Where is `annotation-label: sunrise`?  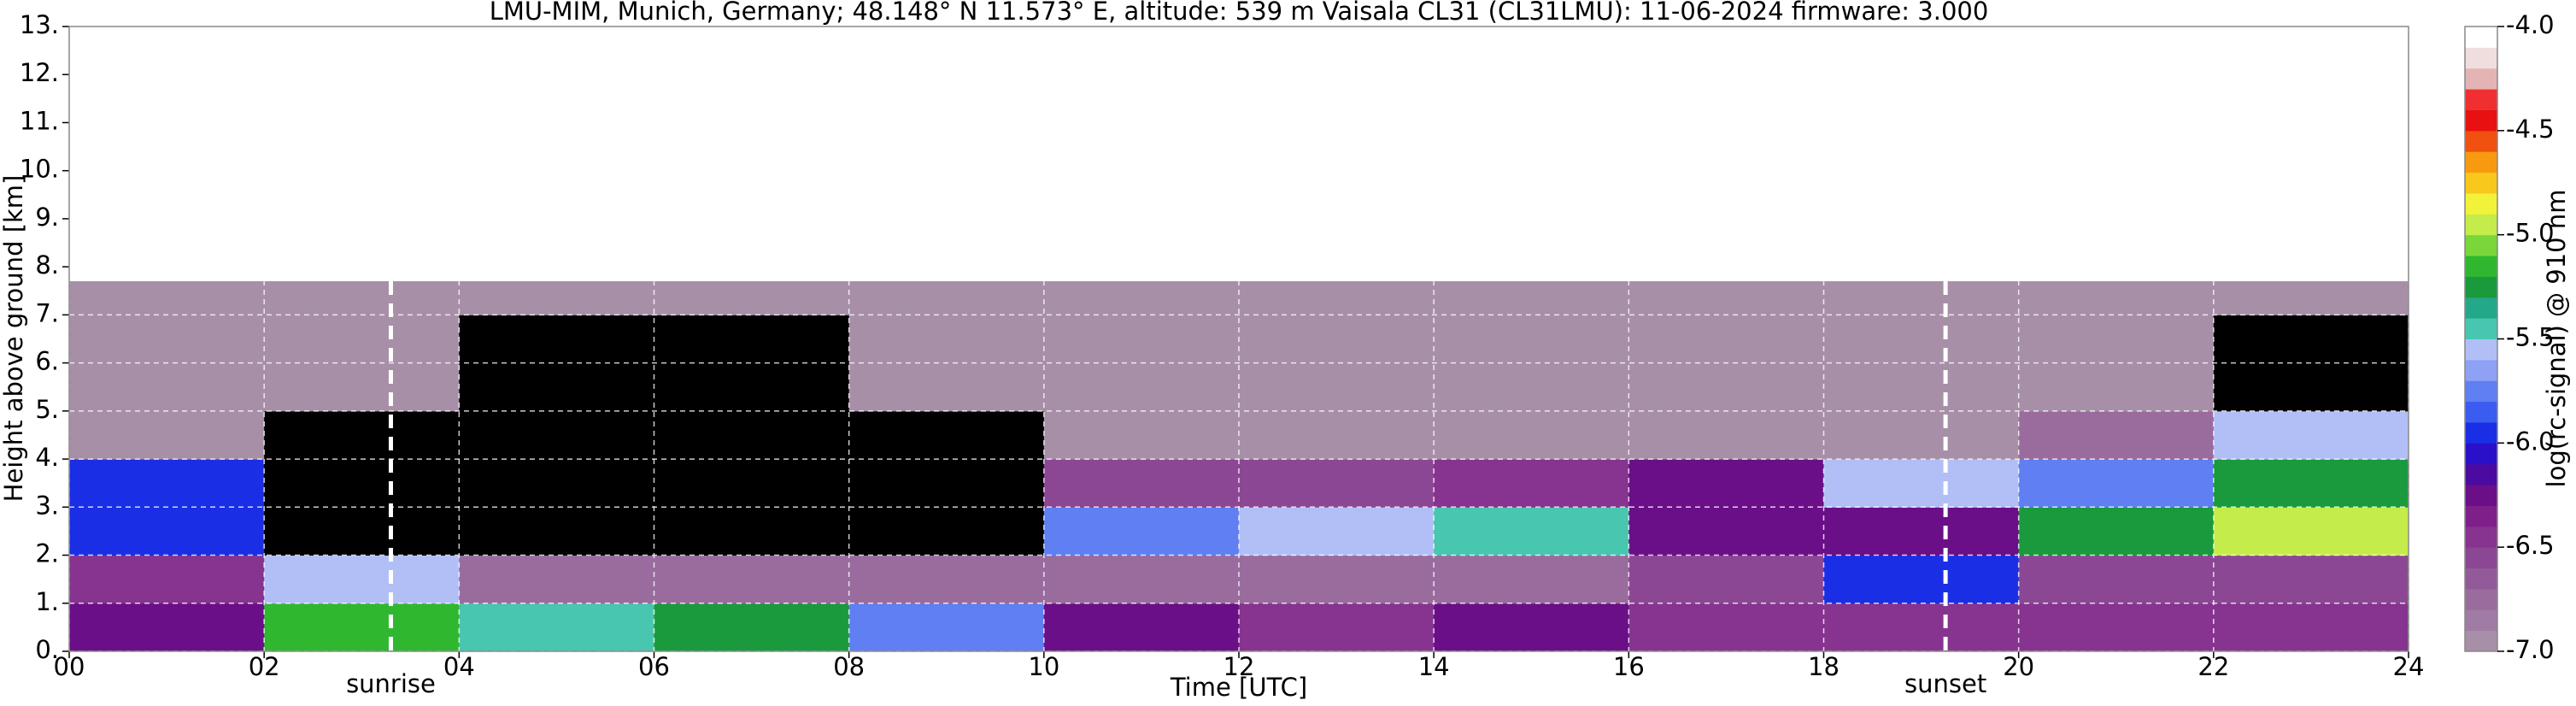
annotation-label: sunrise is located at coordinates (391, 683).